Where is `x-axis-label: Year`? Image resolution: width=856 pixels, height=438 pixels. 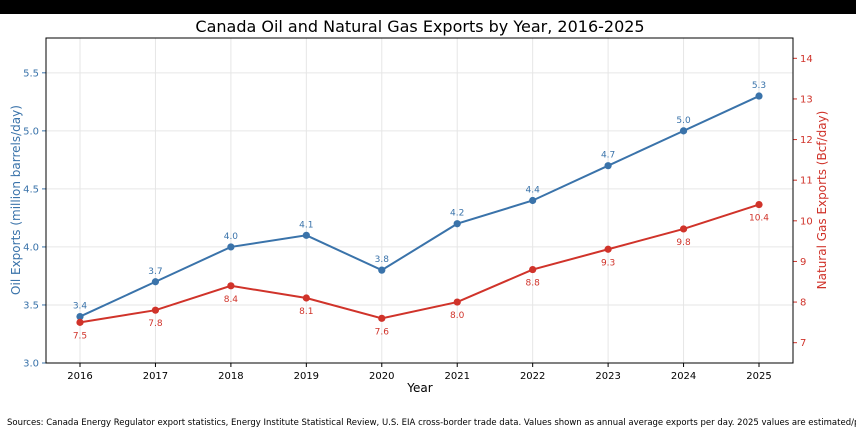
x-axis-label: Year is located at coordinates (419, 388).